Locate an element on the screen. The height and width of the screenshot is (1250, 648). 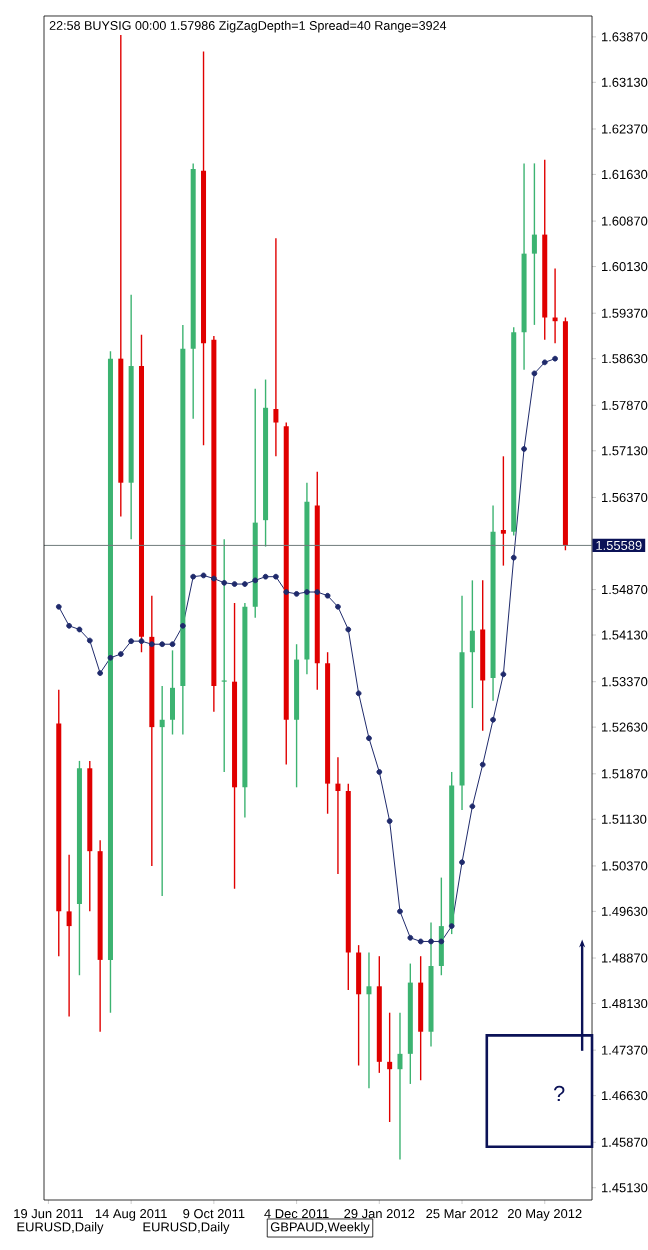
annotation: ? is located at coordinates (559, 1093).